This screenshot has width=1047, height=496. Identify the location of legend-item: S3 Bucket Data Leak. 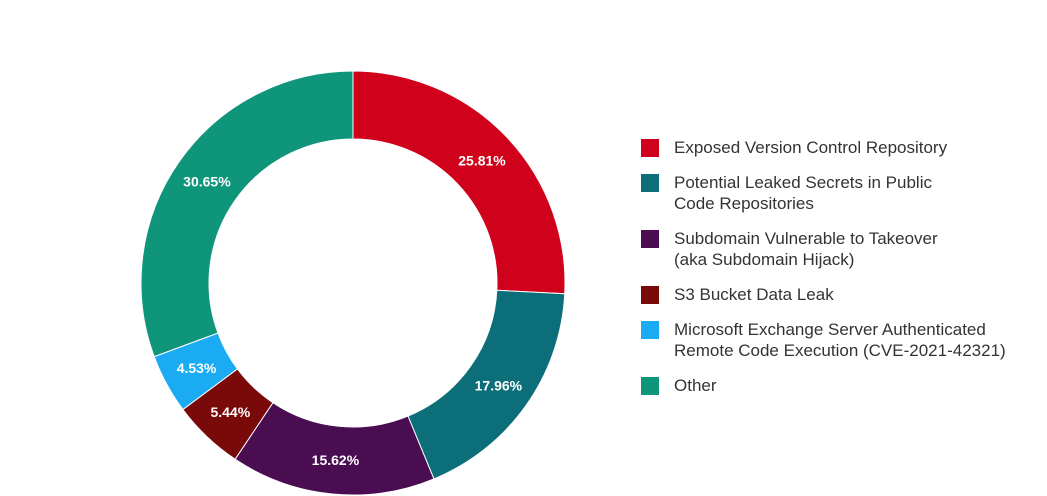
(841, 294).